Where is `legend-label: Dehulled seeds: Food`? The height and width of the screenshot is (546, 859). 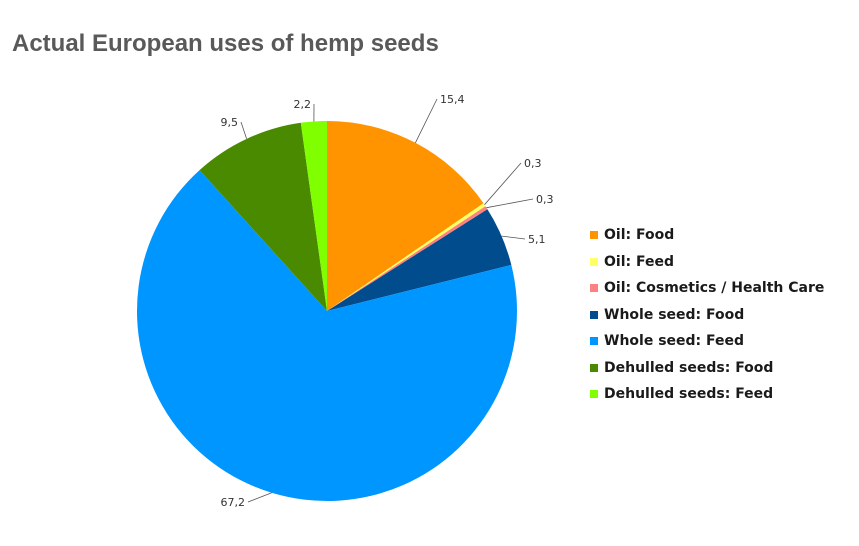 legend-label: Dehulled seeds: Food is located at coordinates (689, 367).